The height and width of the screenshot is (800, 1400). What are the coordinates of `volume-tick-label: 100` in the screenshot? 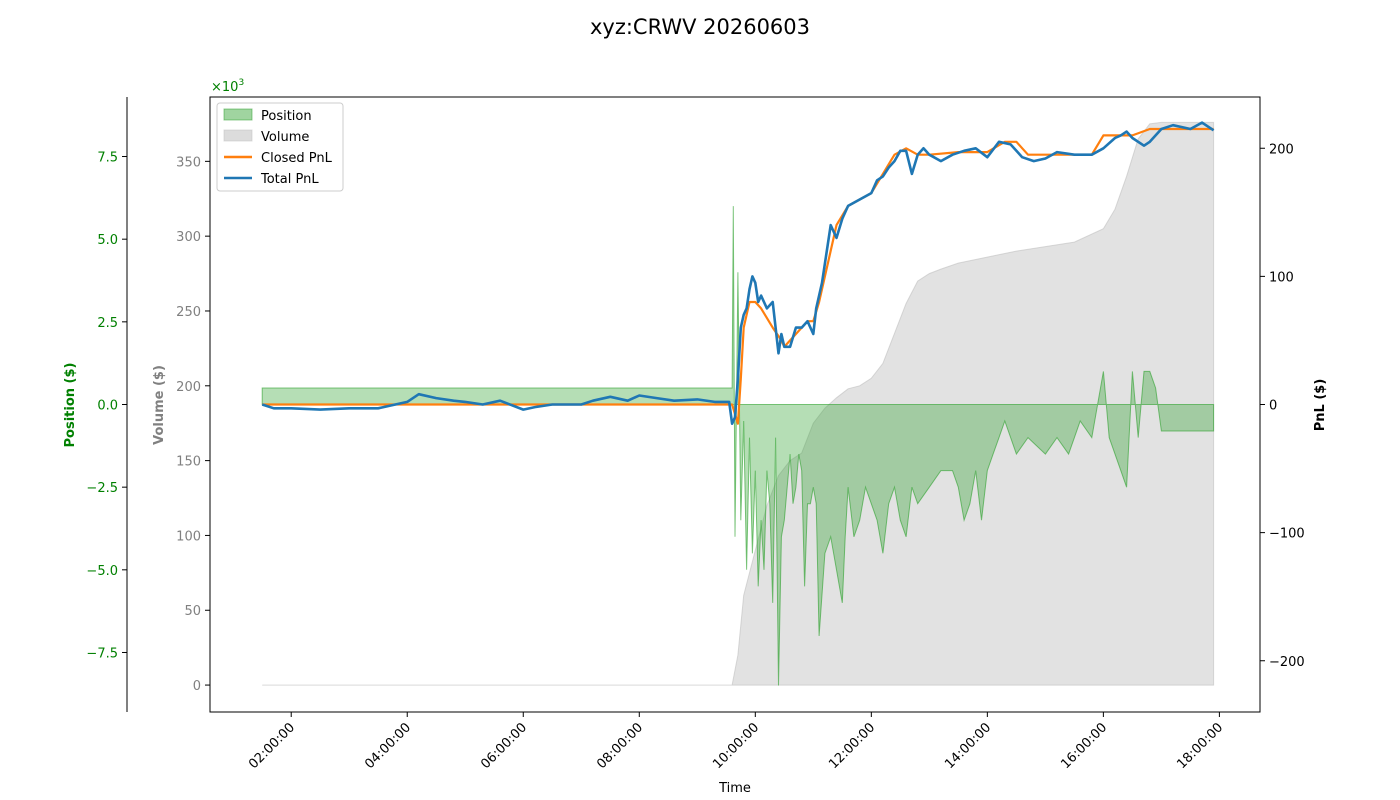 It's located at (188, 536).